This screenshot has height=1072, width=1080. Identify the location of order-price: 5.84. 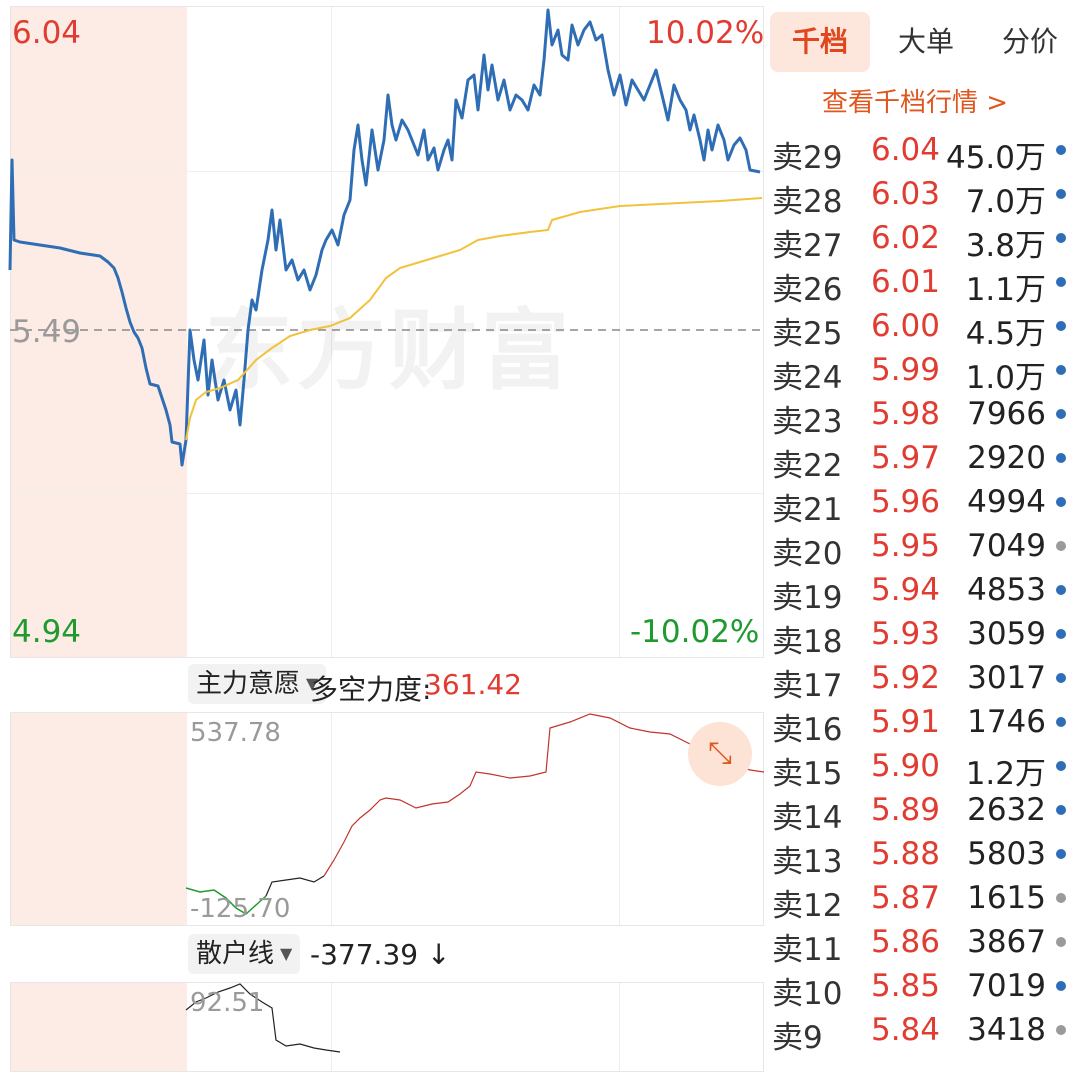
(905, 1030).